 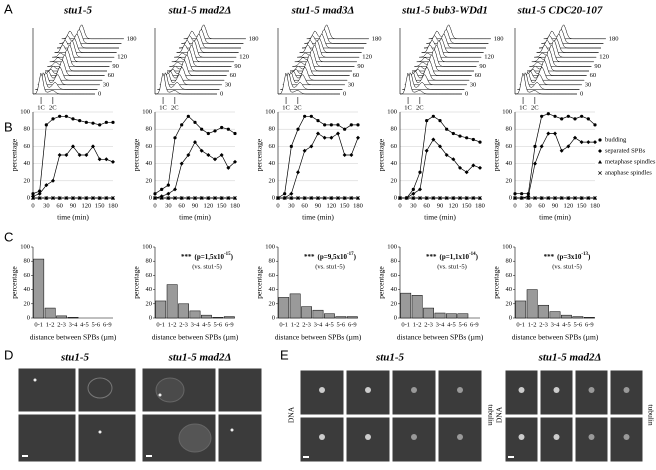 I want to click on legend-label: separated SPBs, so click(x=625, y=150).